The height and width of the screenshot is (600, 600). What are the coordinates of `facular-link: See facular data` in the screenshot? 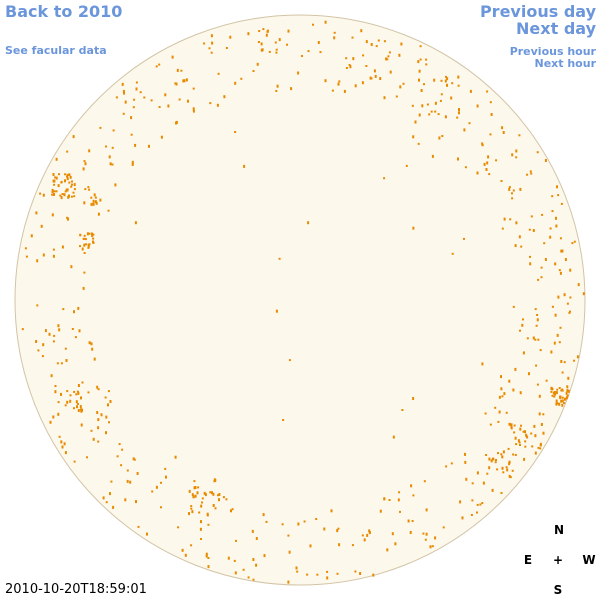 It's located at (56, 50).